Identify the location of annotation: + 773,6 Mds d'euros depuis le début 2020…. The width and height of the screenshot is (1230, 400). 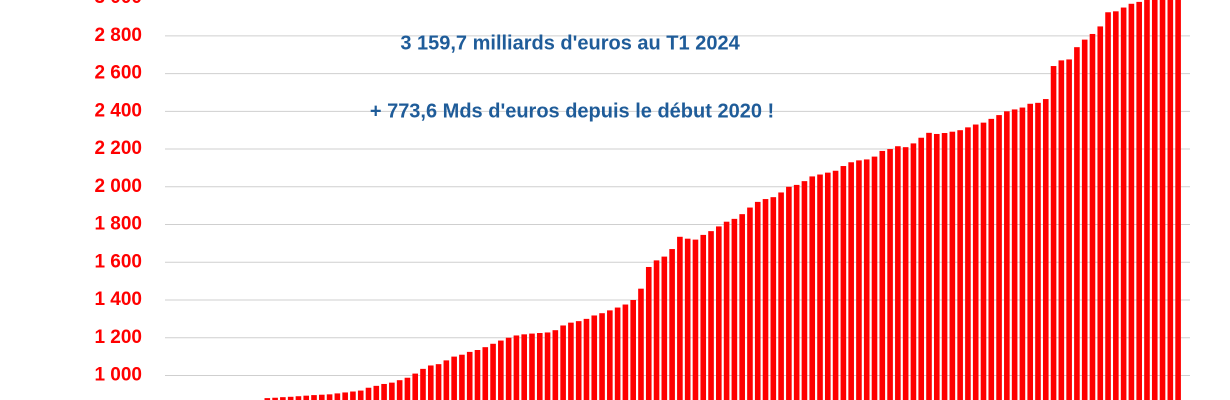
(572, 111).